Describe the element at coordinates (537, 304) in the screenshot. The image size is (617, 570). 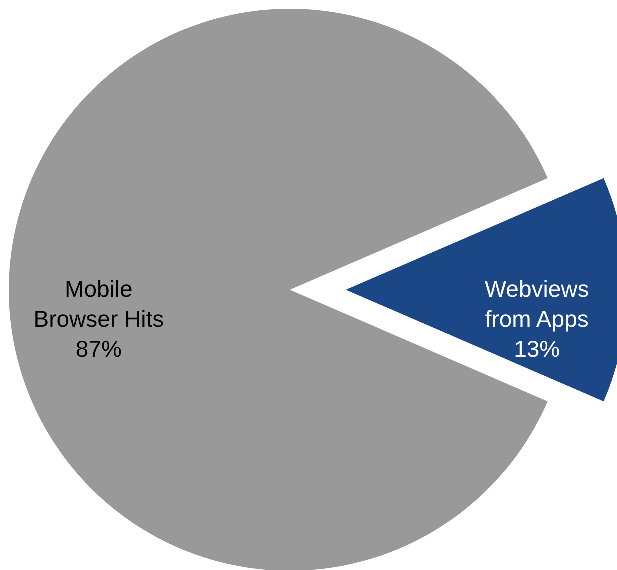
I see `slice-label: Webviews from Apps` at that location.